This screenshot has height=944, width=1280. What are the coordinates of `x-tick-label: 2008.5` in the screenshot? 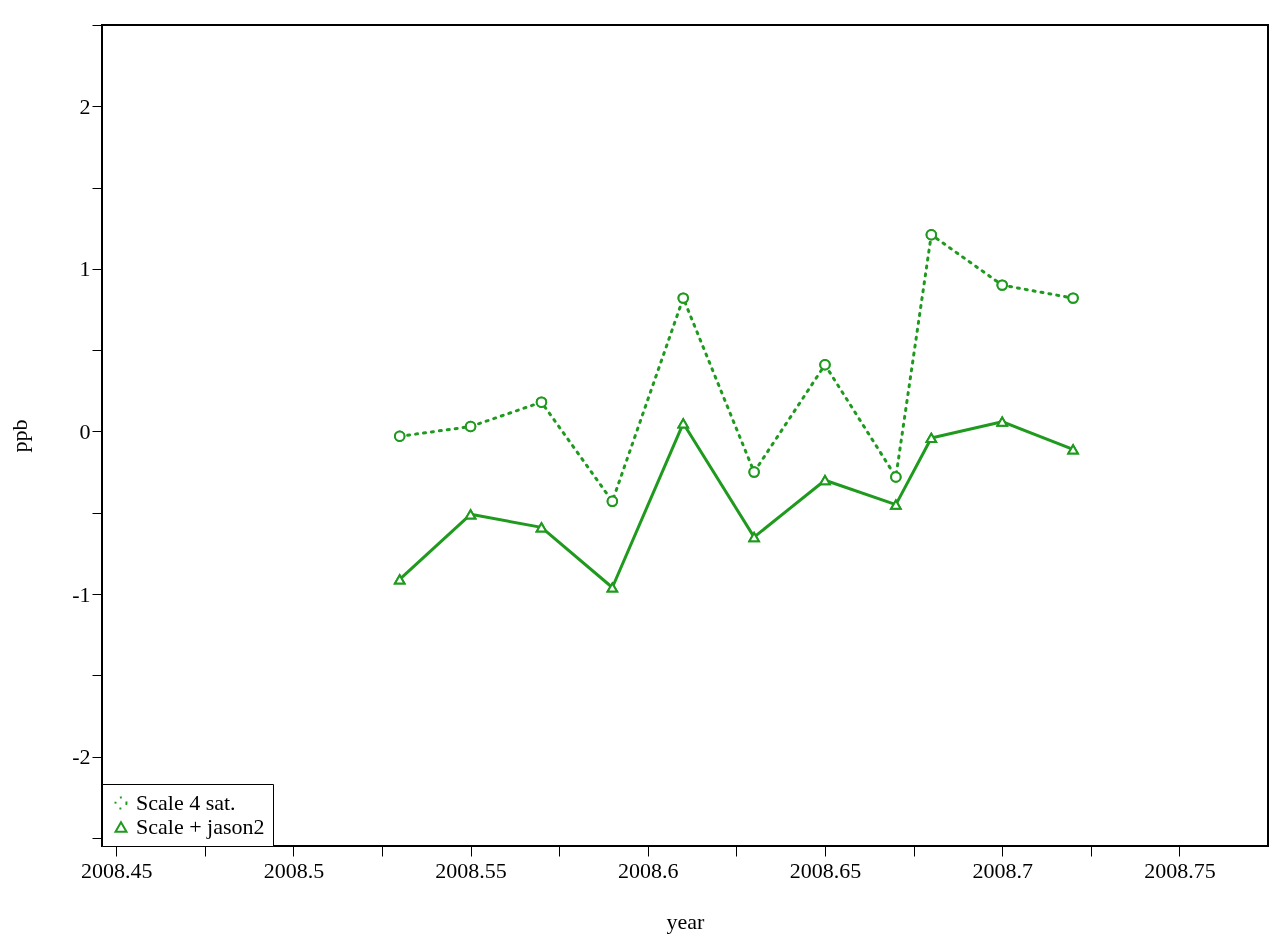 It's located at (294, 870).